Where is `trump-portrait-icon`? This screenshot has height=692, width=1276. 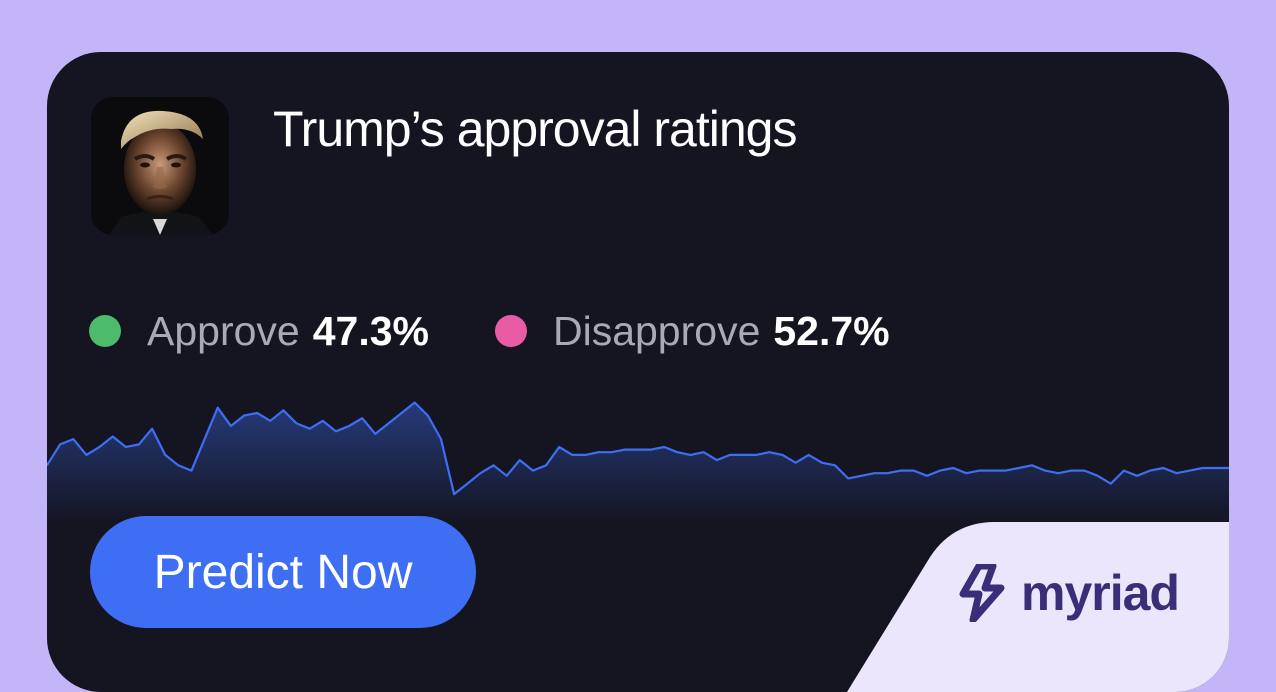 trump-portrait-icon is located at coordinates (160, 166).